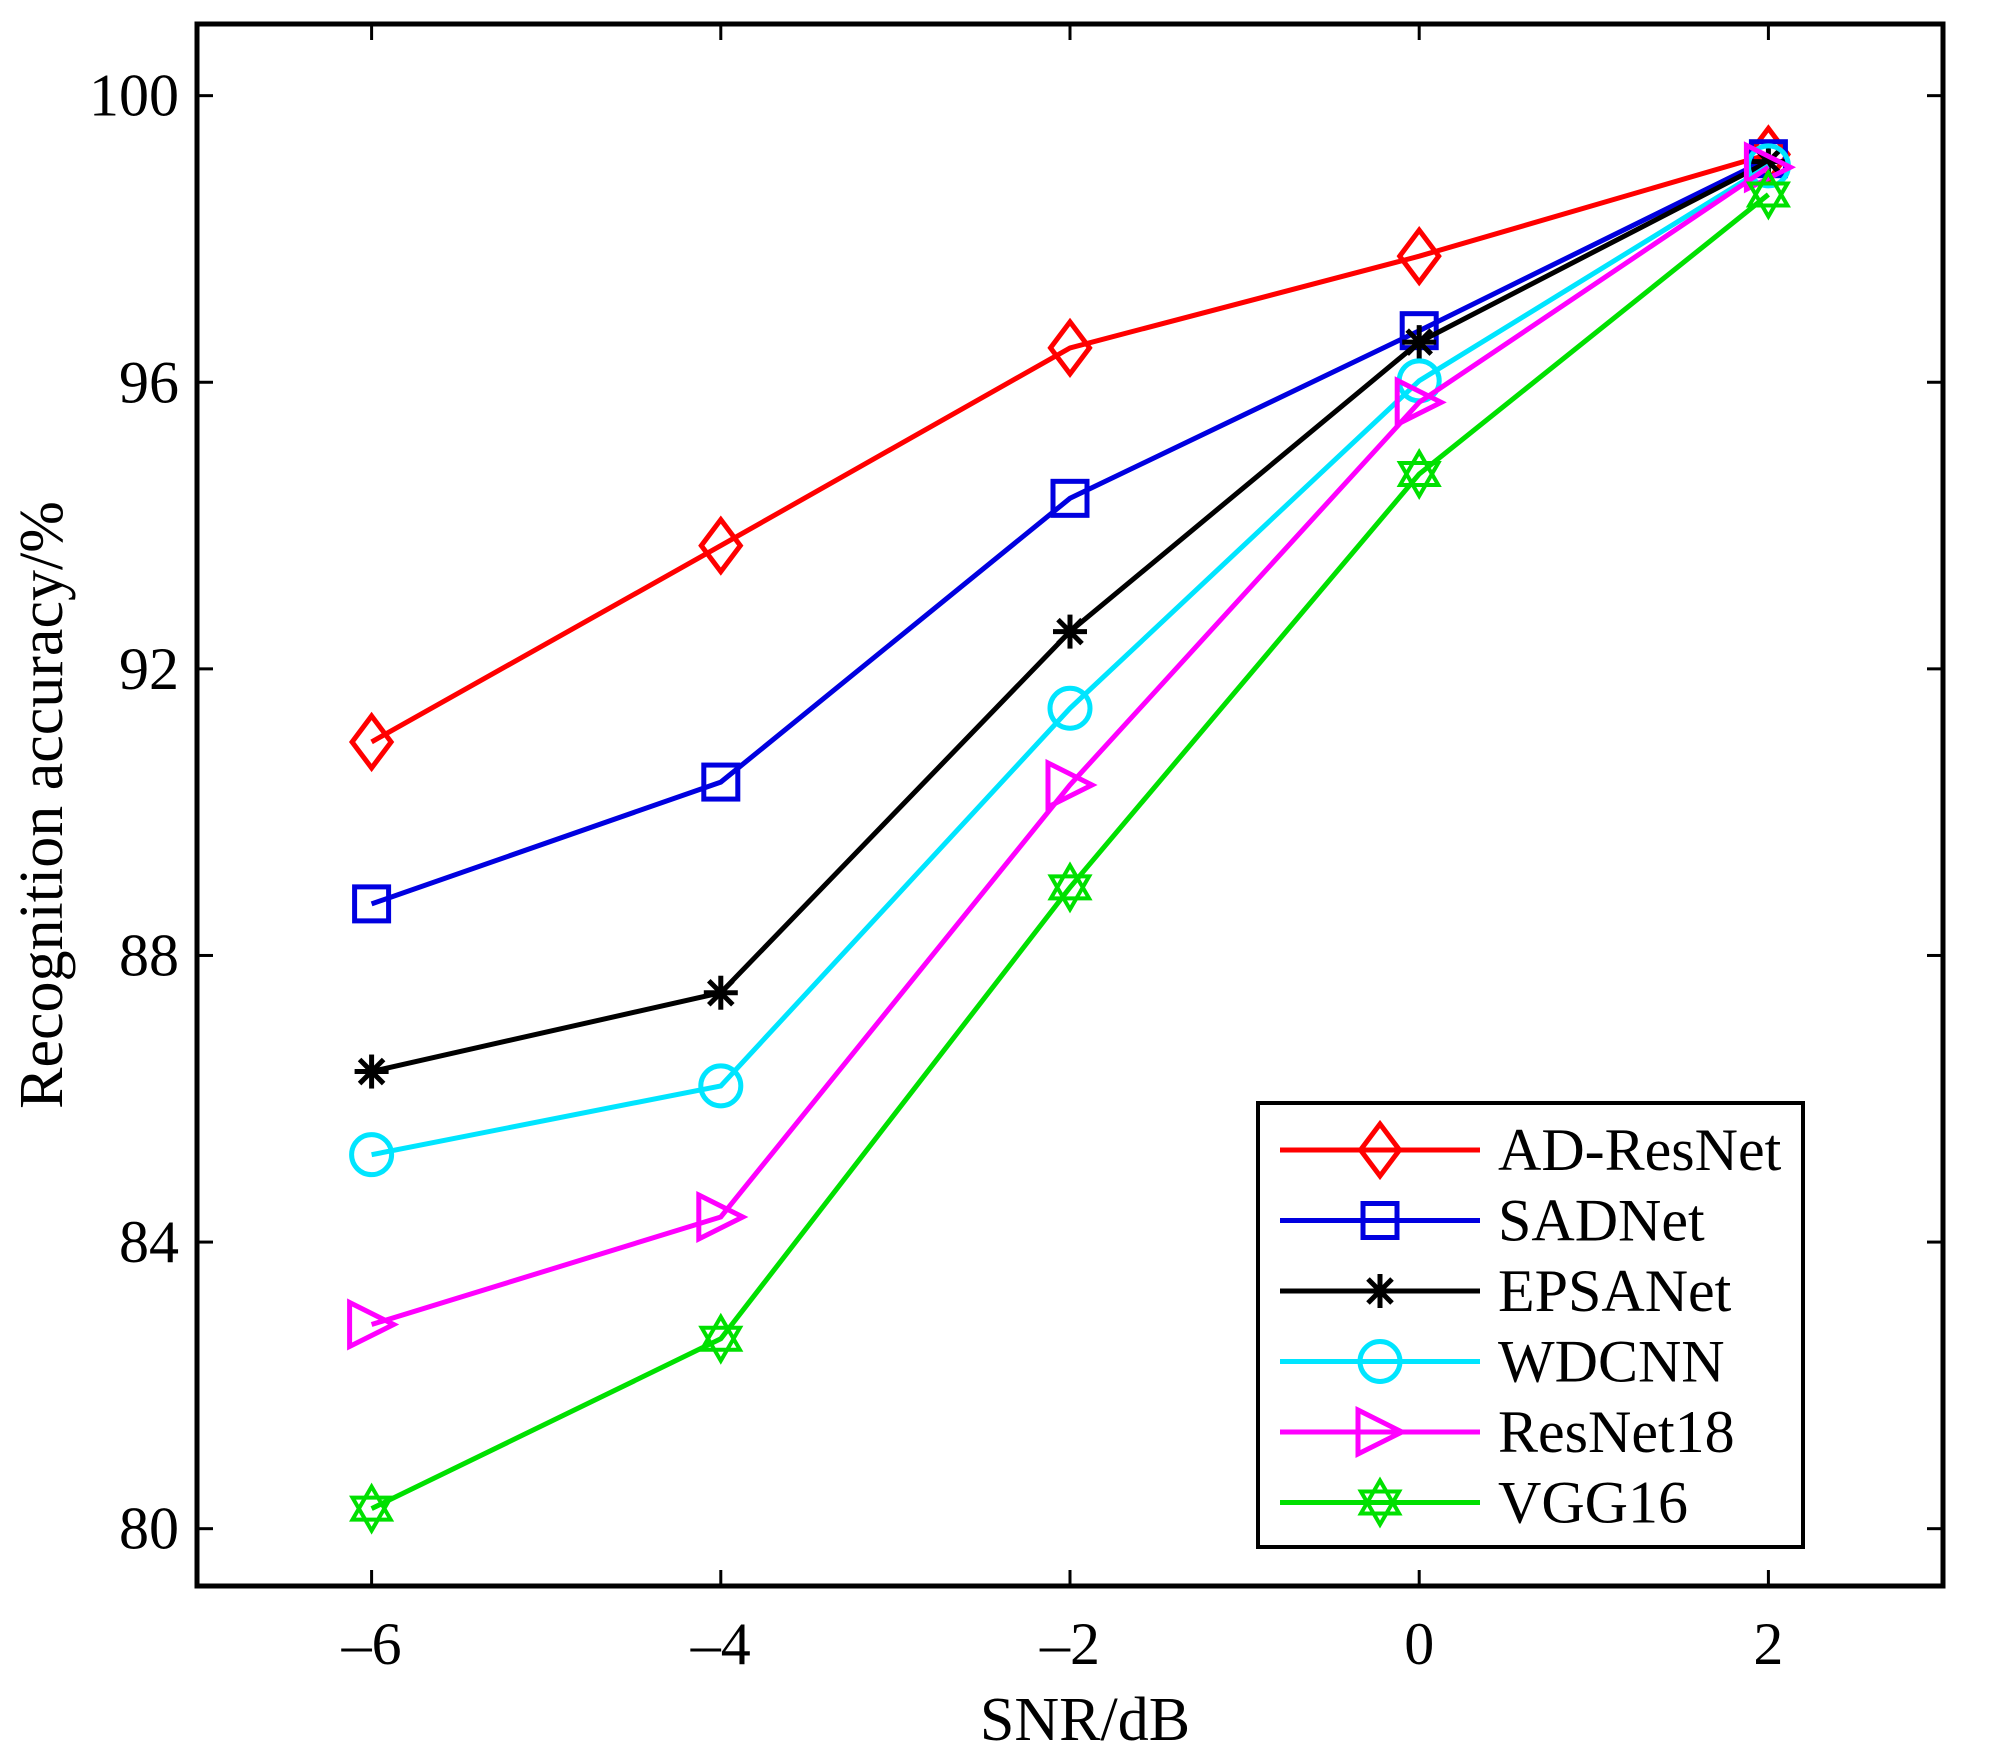 The width and height of the screenshot is (1993, 1757). What do you see at coordinates (1593, 1503) in the screenshot?
I see `legend-label: VGG16` at bounding box center [1593, 1503].